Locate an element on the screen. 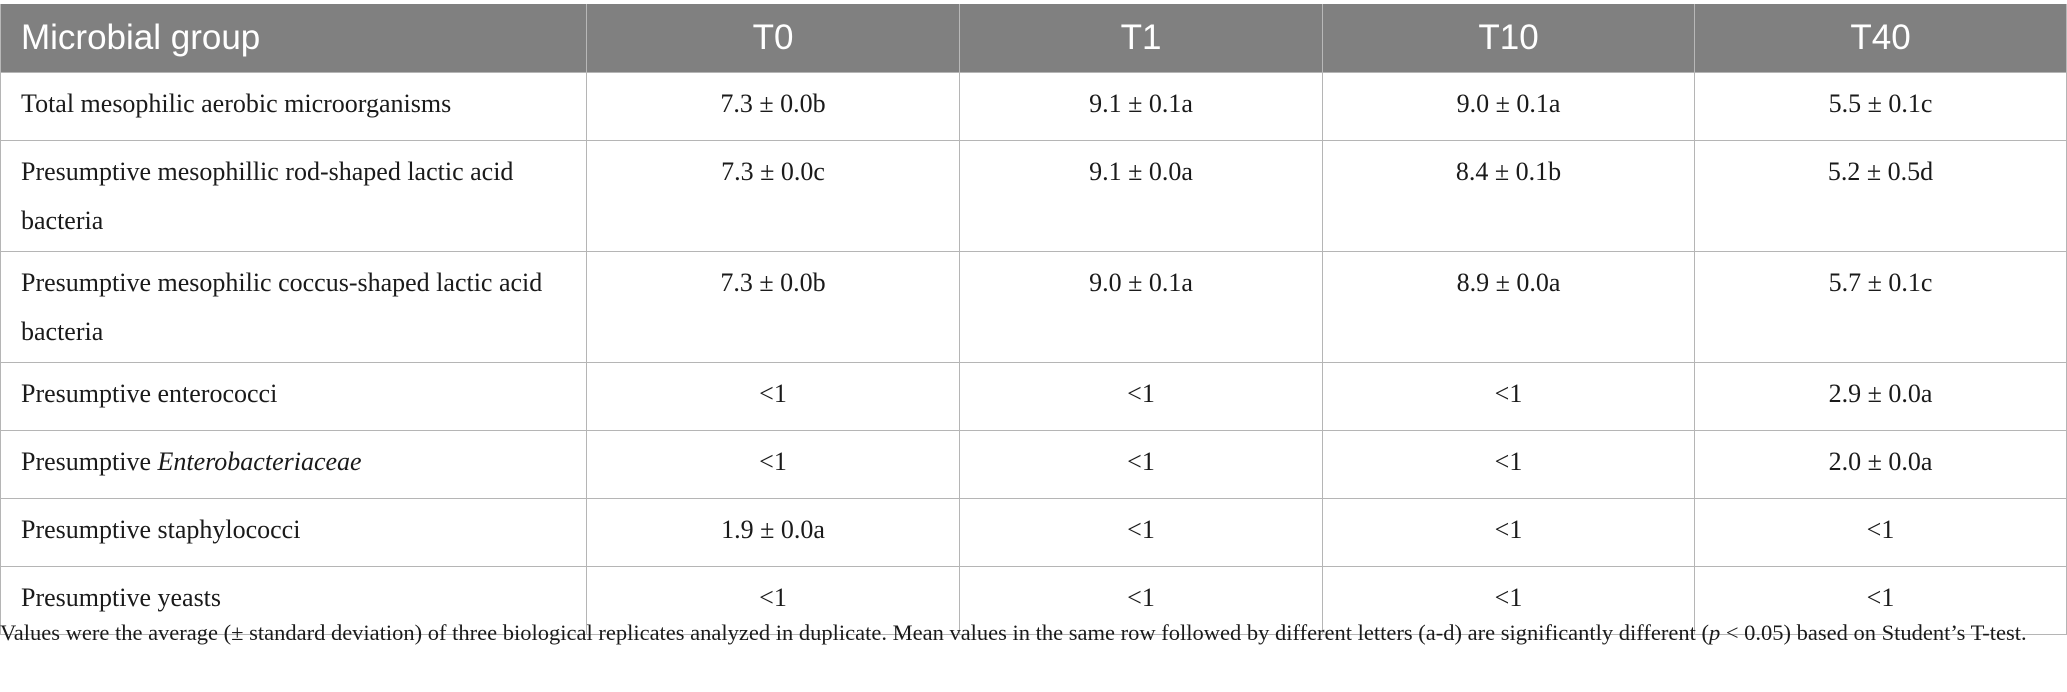 The width and height of the screenshot is (2067, 692). header-microbial-group: Microbial group is located at coordinates (293, 38).